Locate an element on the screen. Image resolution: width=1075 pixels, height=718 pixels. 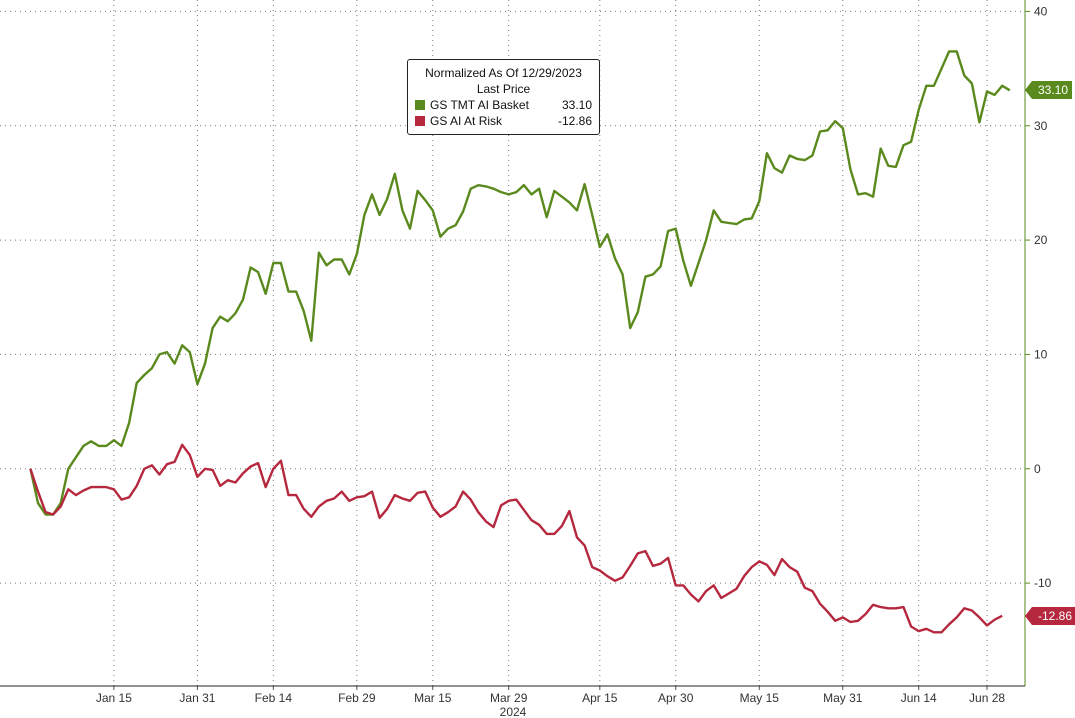
x-tick-label: Apr 15 is located at coordinates (600, 698).